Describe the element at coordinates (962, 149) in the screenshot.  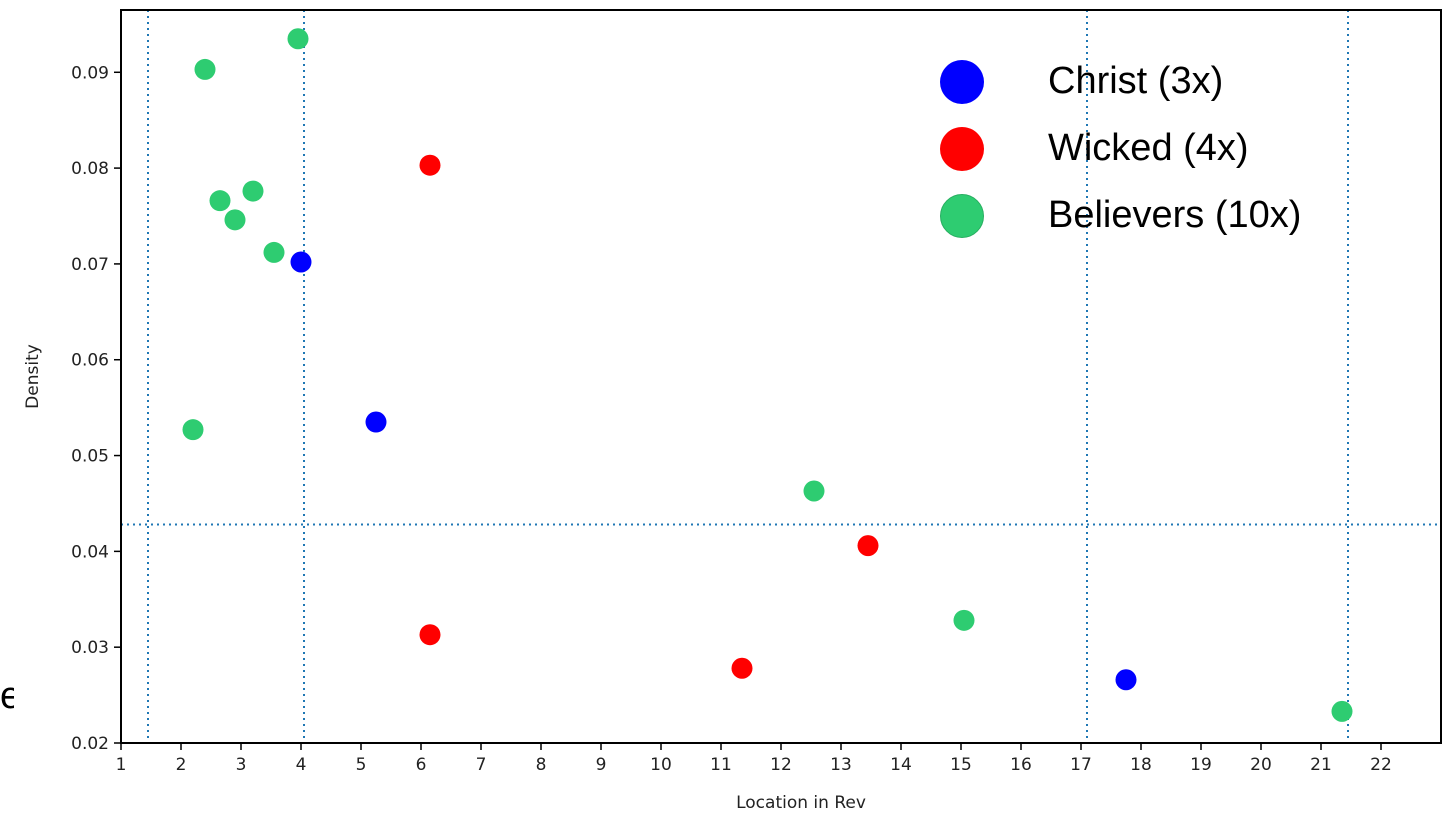
I see `legend-marker-wicked` at that location.